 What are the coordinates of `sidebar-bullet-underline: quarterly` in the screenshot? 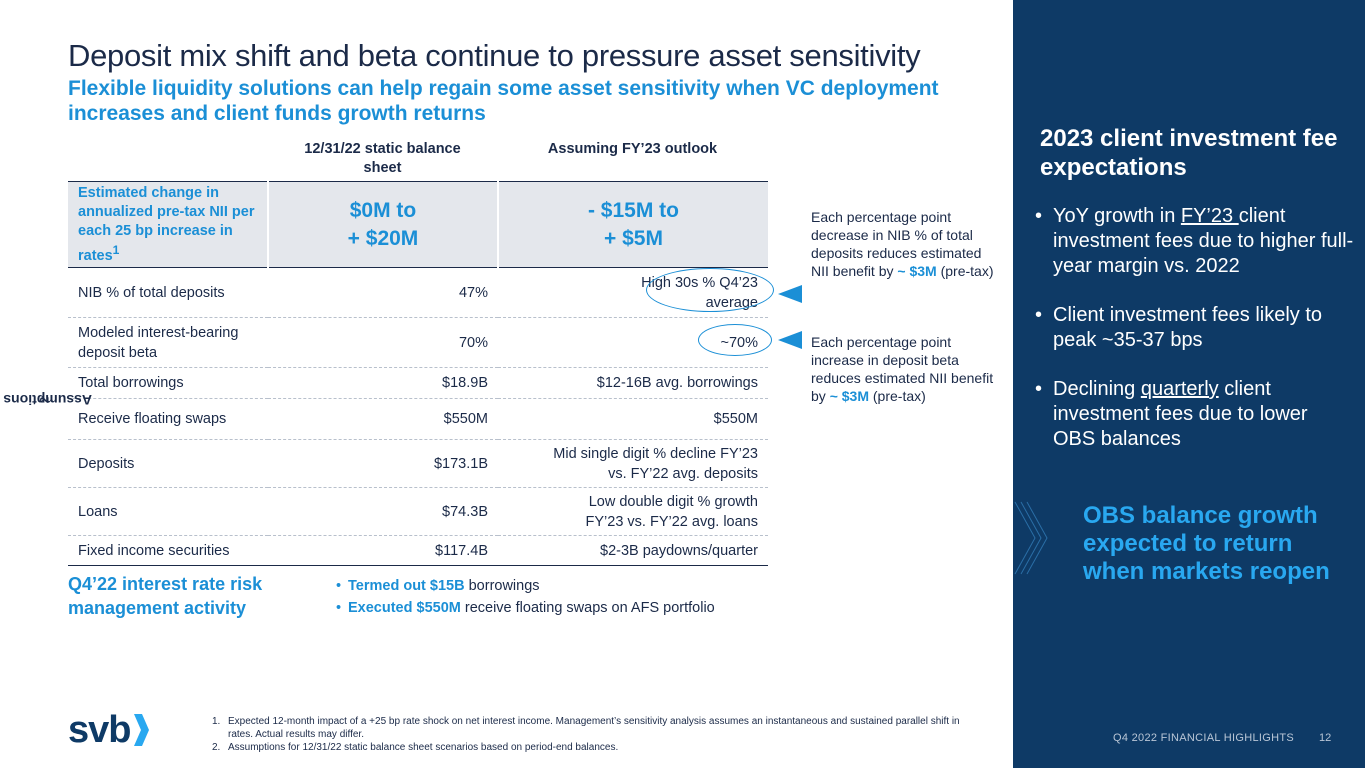 It's located at (1179, 389).